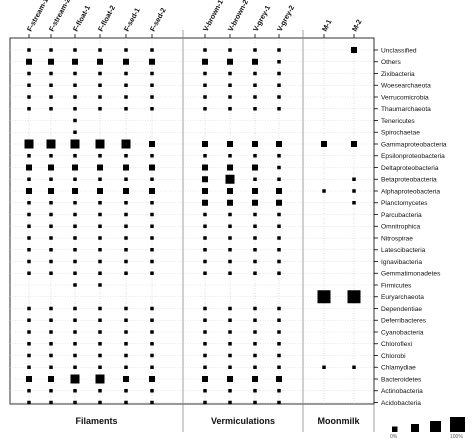 This screenshot has width=474, height=442. I want to click on group-label-filaments: Filaments, so click(96, 421).